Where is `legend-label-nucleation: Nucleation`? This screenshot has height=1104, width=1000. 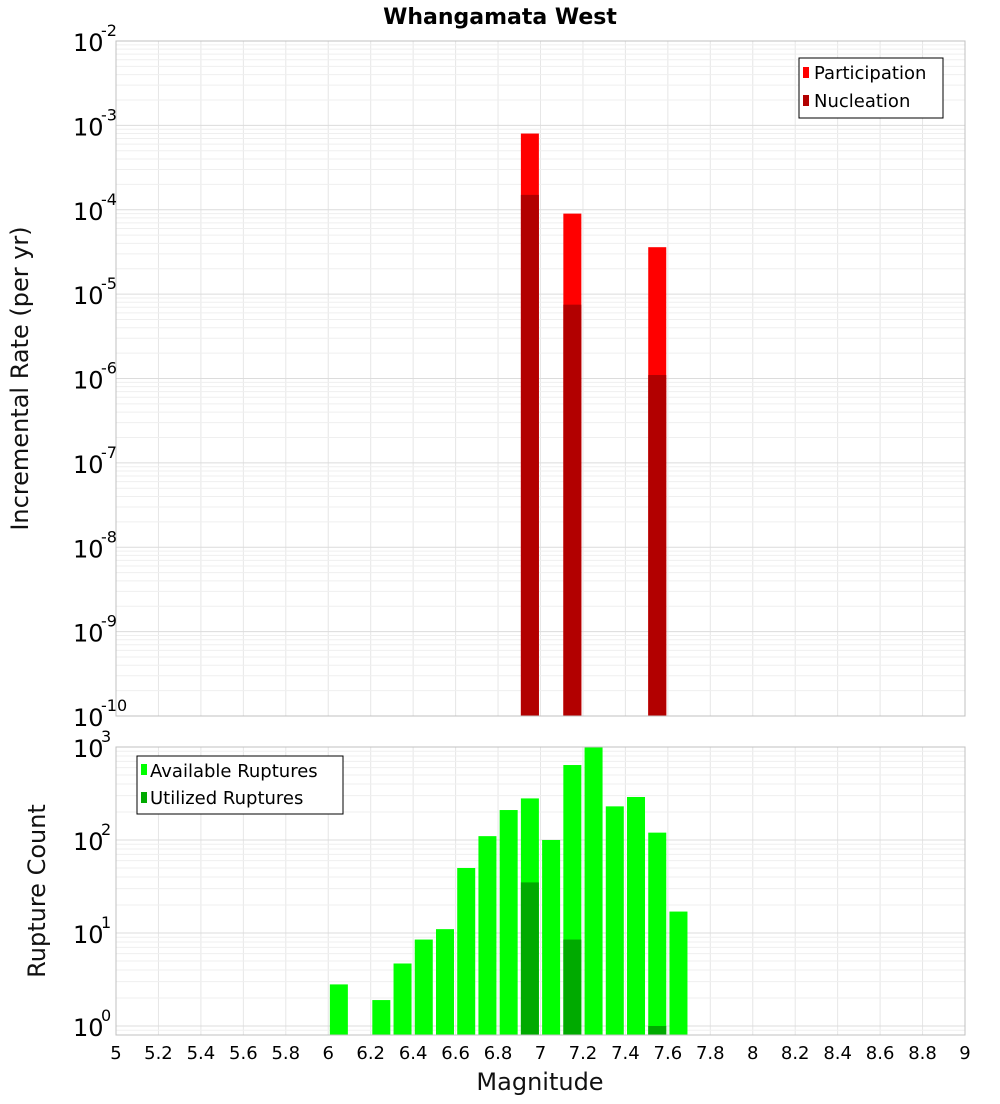
legend-label-nucleation: Nucleation is located at coordinates (862, 101).